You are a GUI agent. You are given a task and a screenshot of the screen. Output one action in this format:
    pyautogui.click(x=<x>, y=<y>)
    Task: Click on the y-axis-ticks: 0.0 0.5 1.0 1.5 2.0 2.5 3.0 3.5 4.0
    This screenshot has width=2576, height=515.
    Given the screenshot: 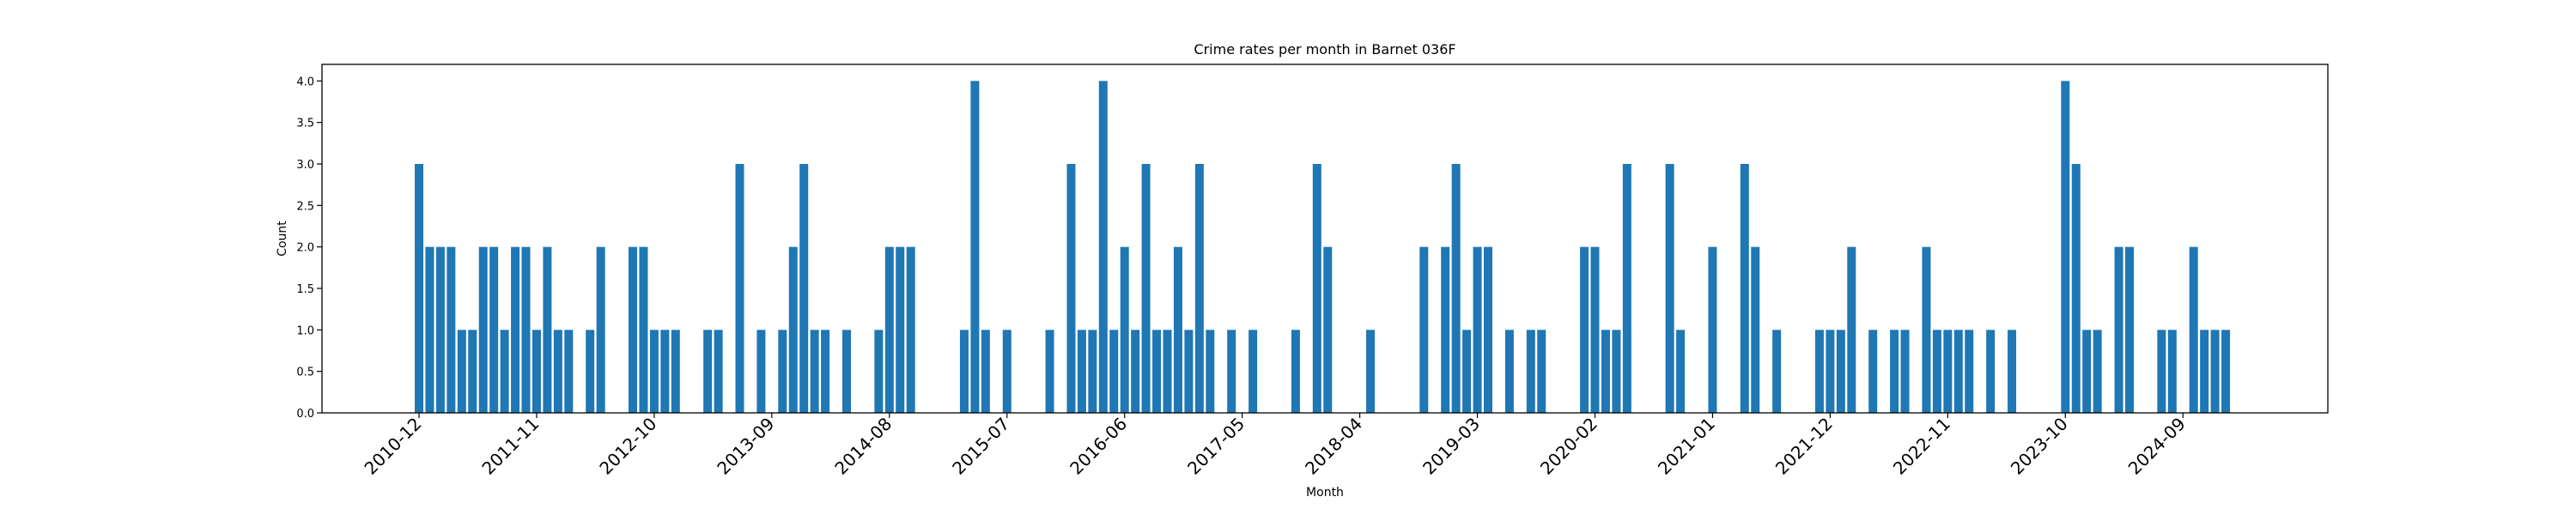 What is the action you would take?
    pyautogui.click(x=309, y=248)
    